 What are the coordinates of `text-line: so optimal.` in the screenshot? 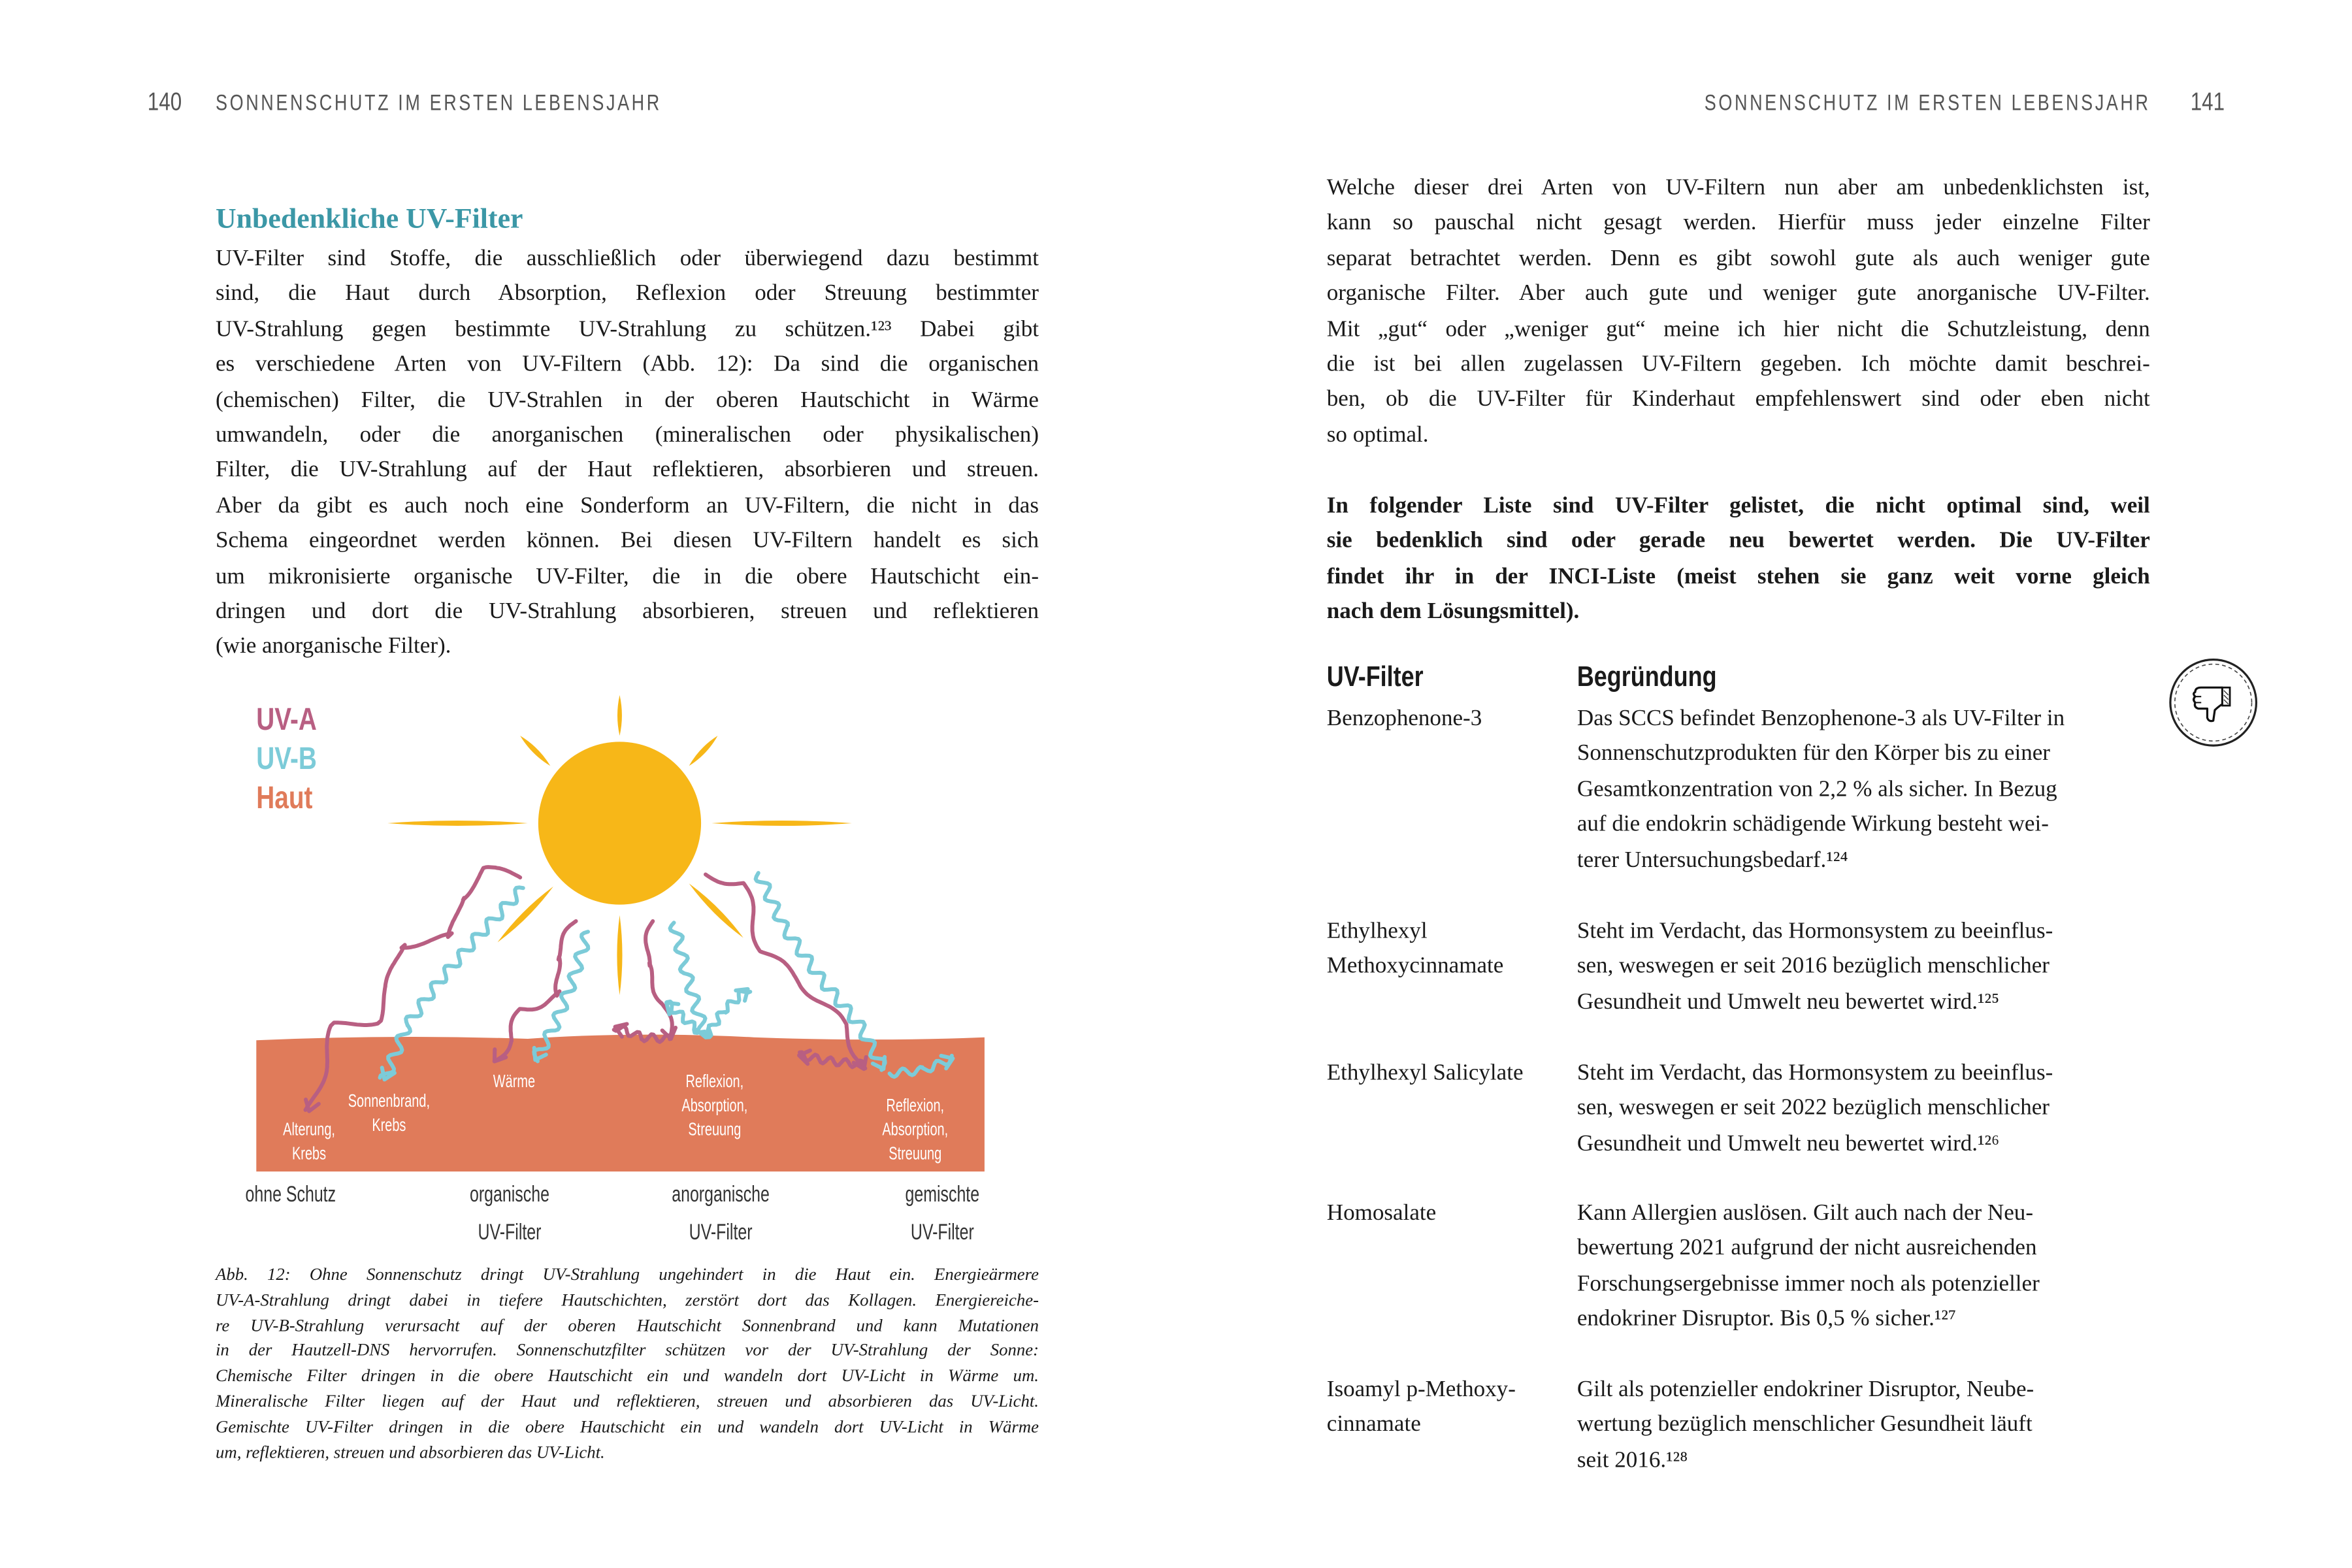 It's located at (1377, 434).